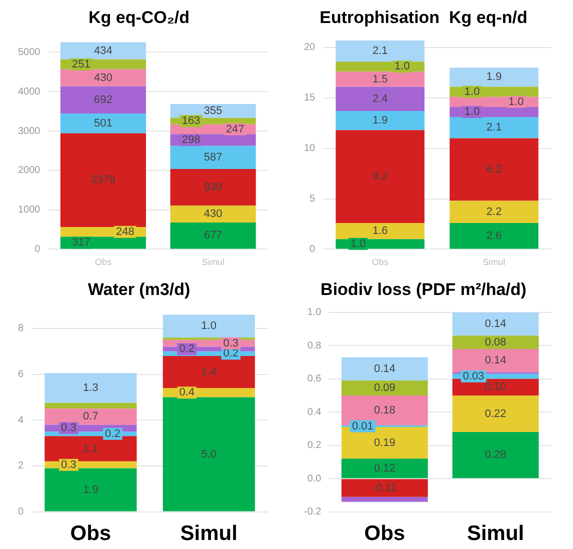 Image resolution: width=573 pixels, height=549 pixels. I want to click on data-label: 248, so click(125, 232).